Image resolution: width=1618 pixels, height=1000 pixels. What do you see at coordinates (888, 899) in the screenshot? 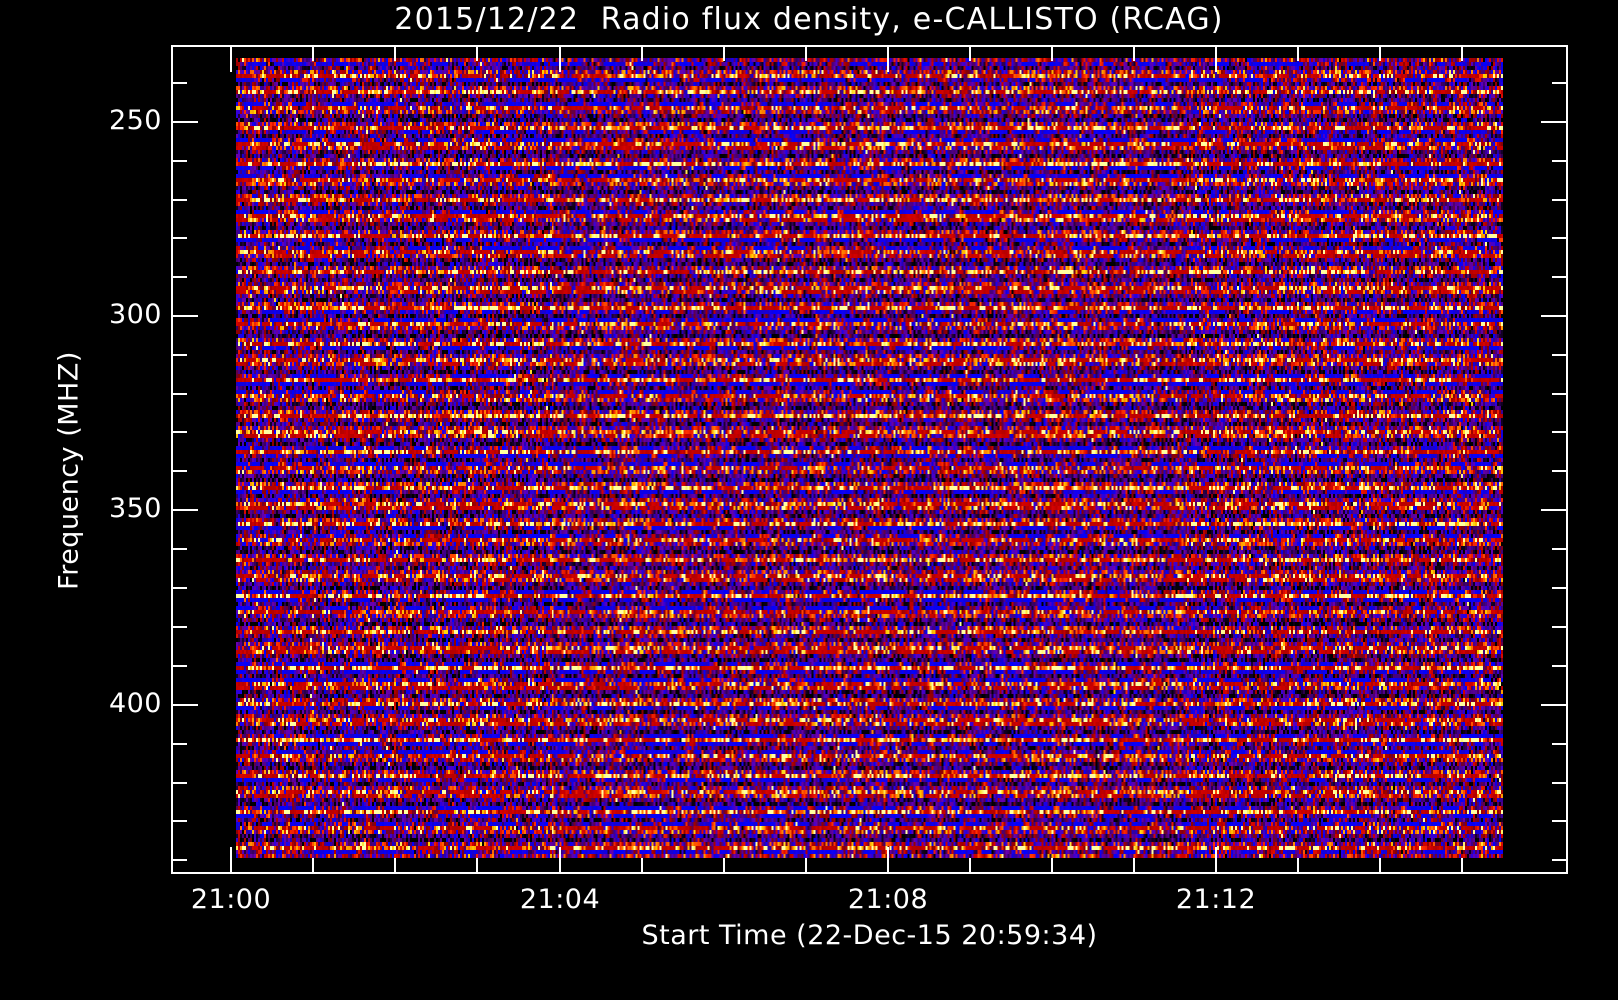
I see `x-axis-tick-label: 21:08` at bounding box center [888, 899].